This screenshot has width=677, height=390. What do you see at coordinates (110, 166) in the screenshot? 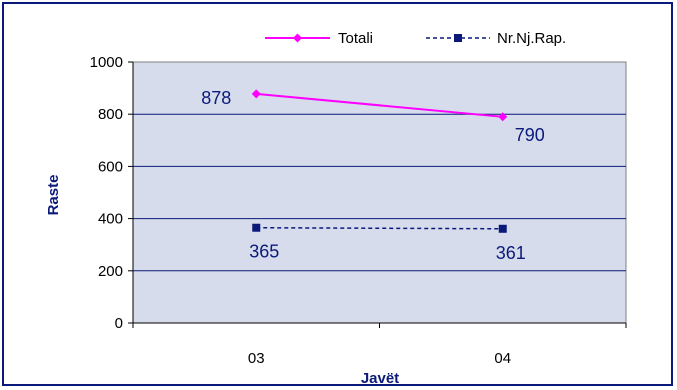
I see `y-tick-label: 600` at bounding box center [110, 166].